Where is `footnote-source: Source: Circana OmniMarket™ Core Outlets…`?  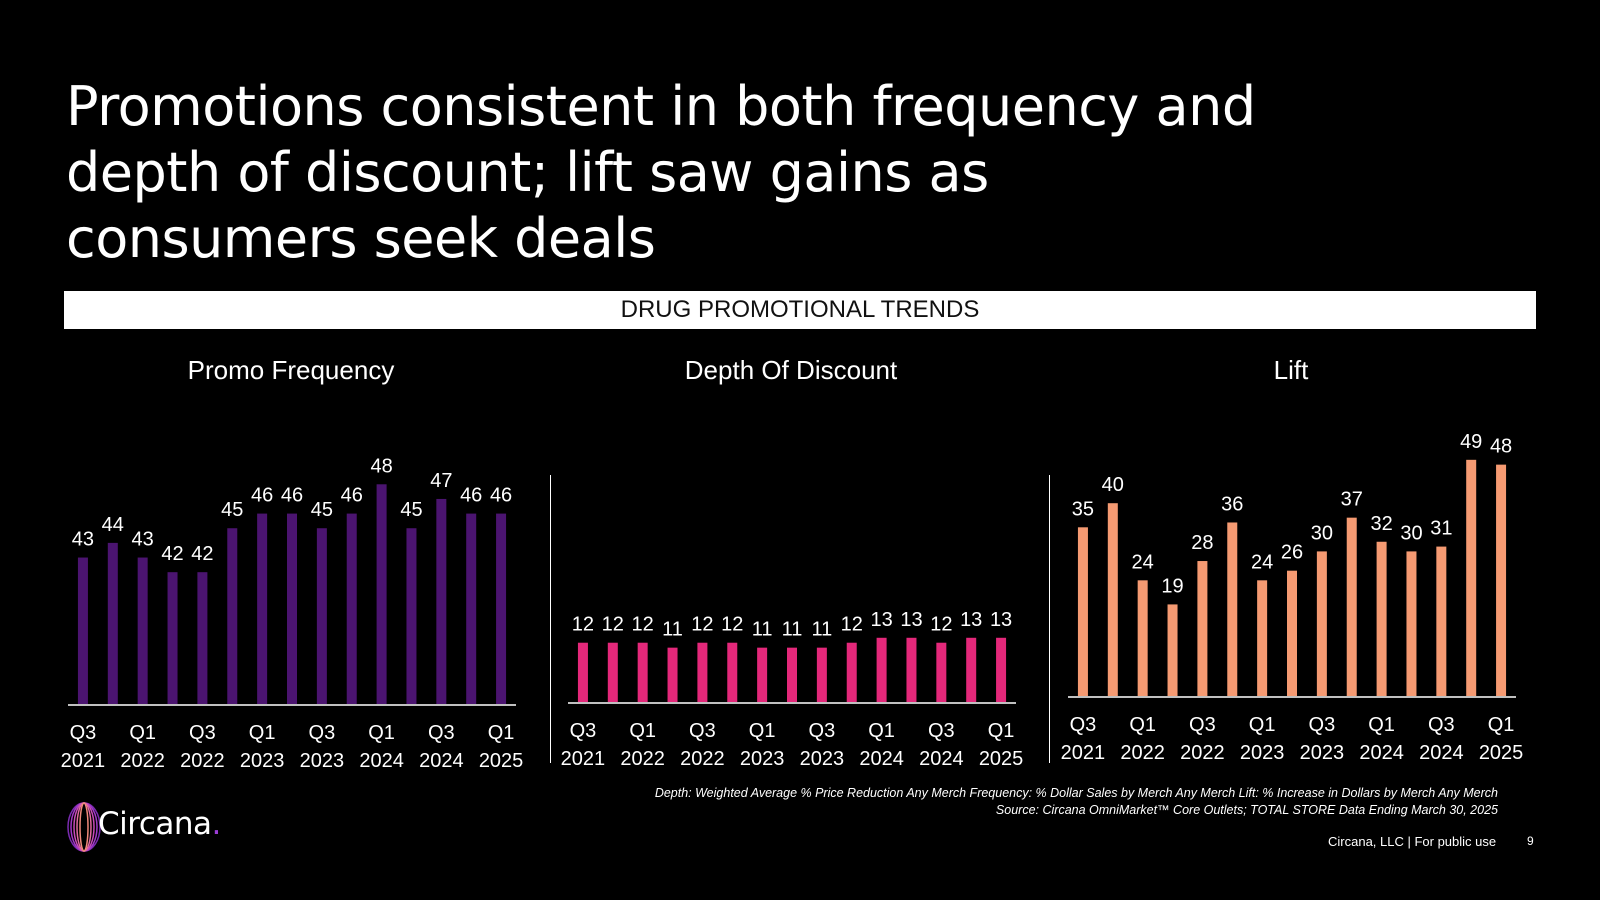
footnote-source: Source: Circana OmniMarket™ Core Outlets… is located at coordinates (1246, 810).